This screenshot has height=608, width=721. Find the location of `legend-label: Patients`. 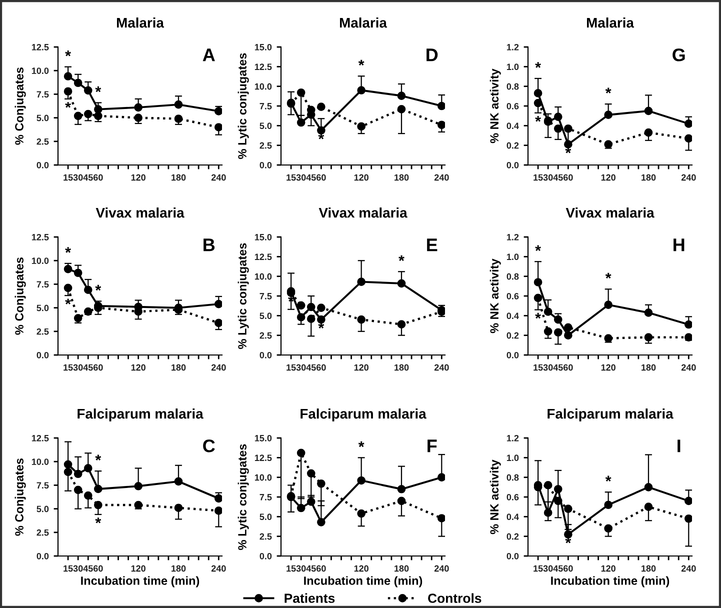

legend-label: Patients is located at coordinates (309, 598).